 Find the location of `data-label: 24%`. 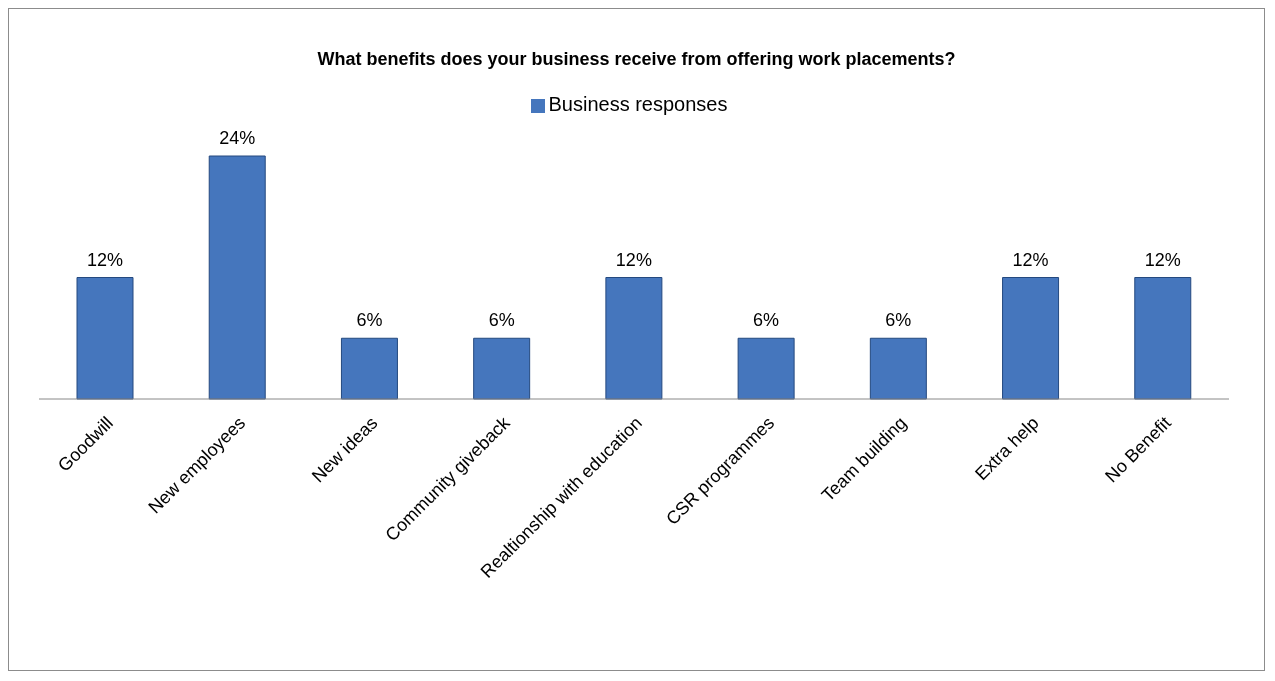

data-label: 24% is located at coordinates (237, 138).